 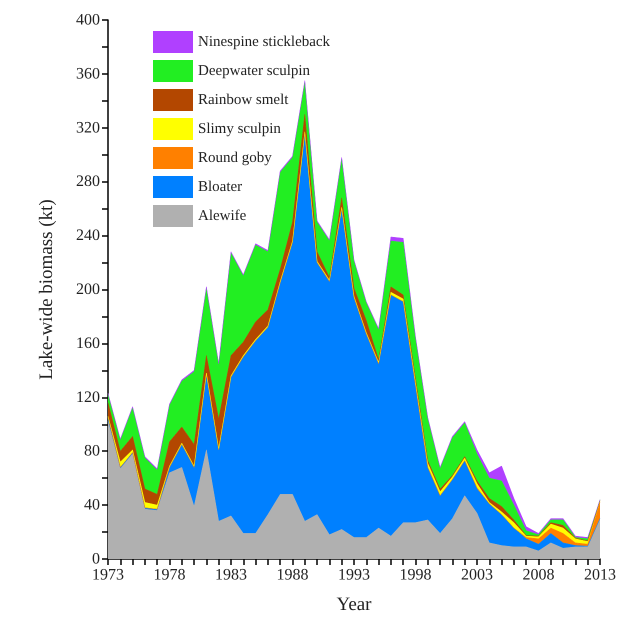 I want to click on legend-label: Deepwater sculpin, so click(x=254, y=71).